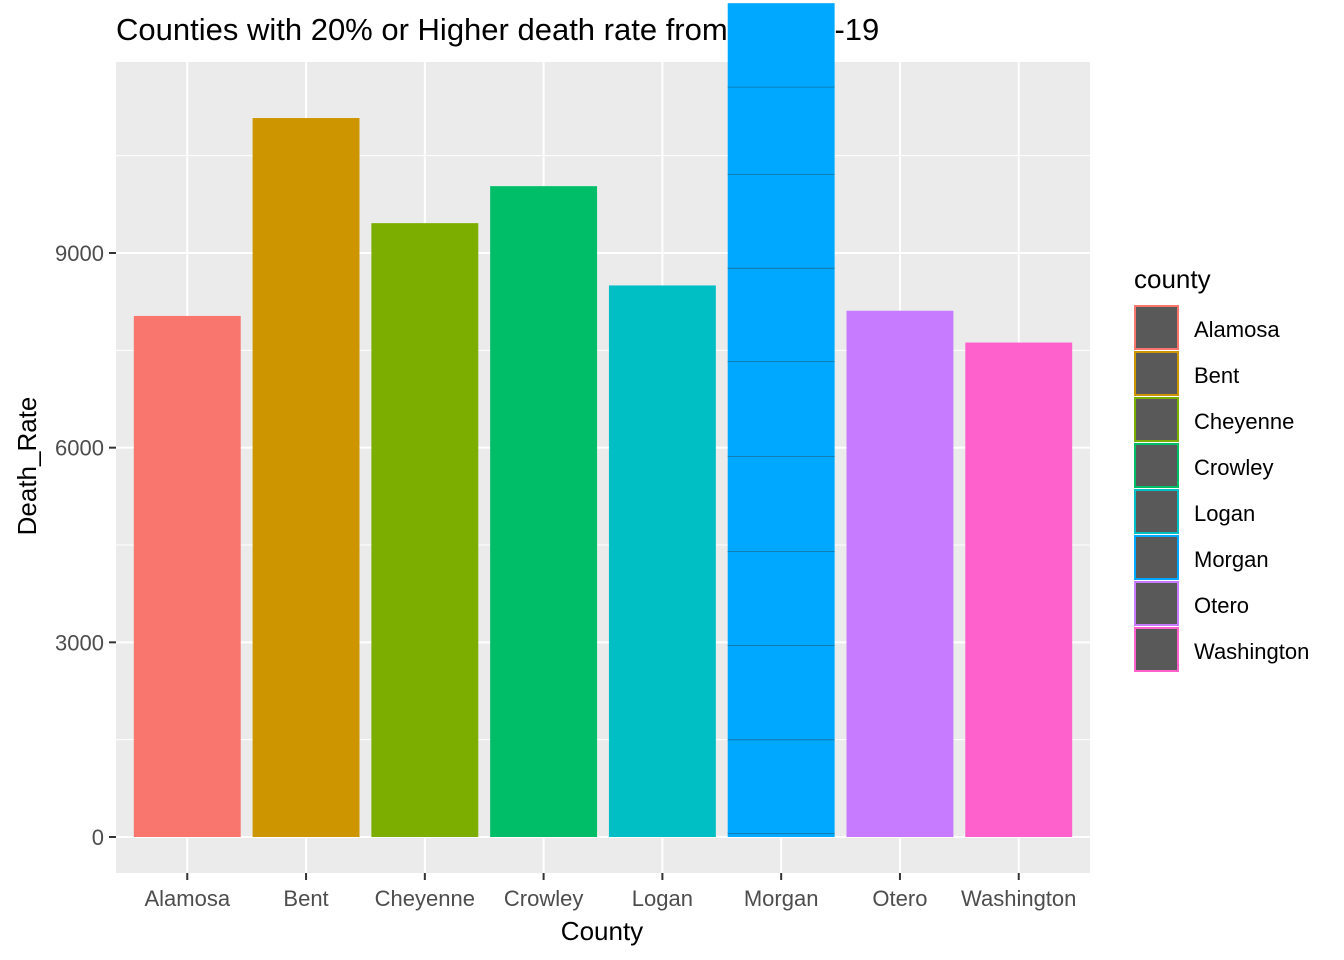 Image resolution: width=1344 pixels, height=960 pixels. I want to click on x-tick-label: Morgan, so click(781, 898).